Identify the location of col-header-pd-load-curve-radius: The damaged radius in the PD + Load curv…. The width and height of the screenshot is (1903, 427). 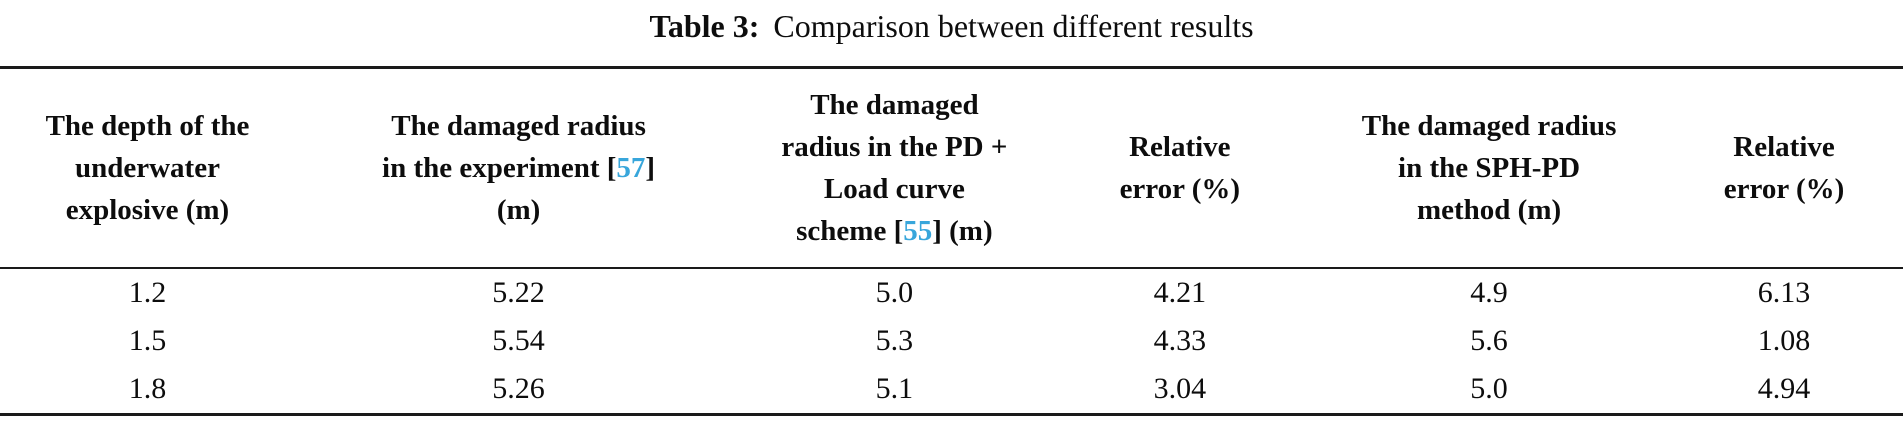
(894, 168).